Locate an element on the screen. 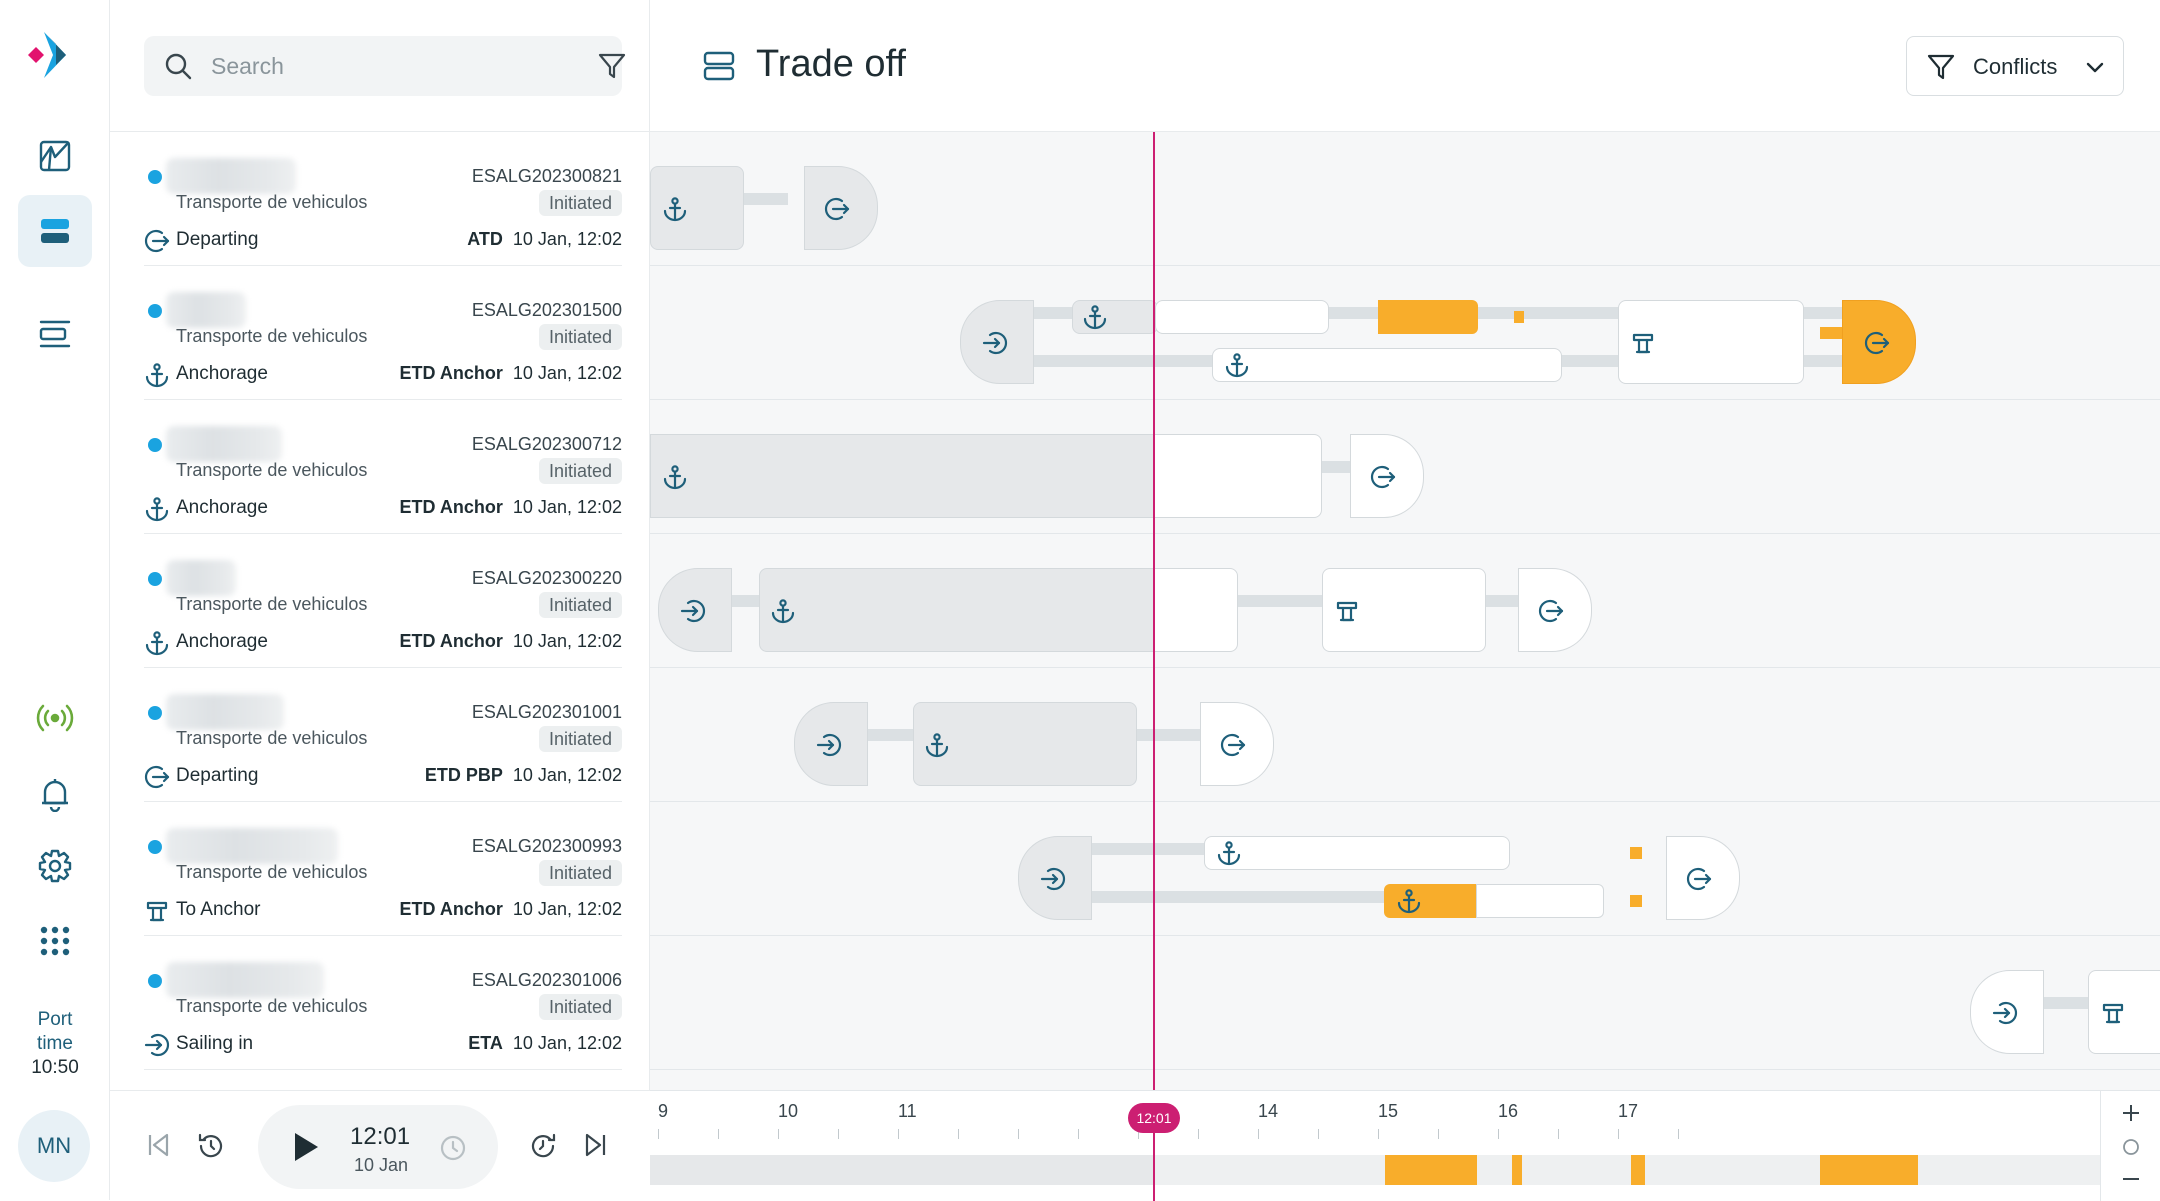 The image size is (2160, 1201). tick-label: 14 is located at coordinates (1268, 1111).